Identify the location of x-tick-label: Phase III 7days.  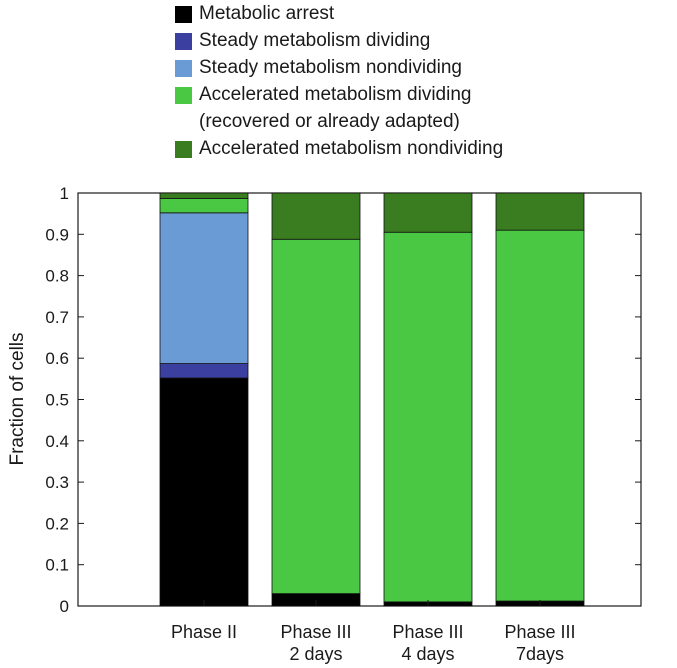
(540, 643).